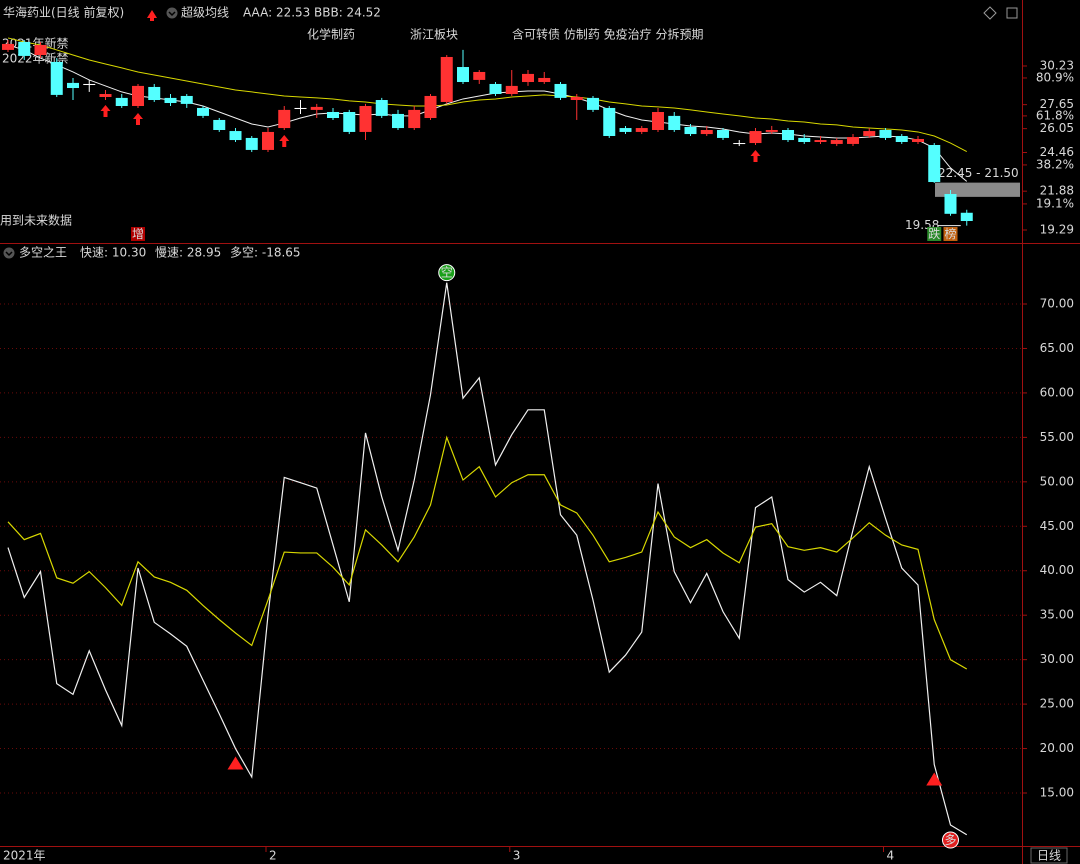 Image resolution: width=1080 pixels, height=864 pixels. What do you see at coordinates (1055, 115) in the screenshot?
I see `fib-label: 61.8%` at bounding box center [1055, 115].